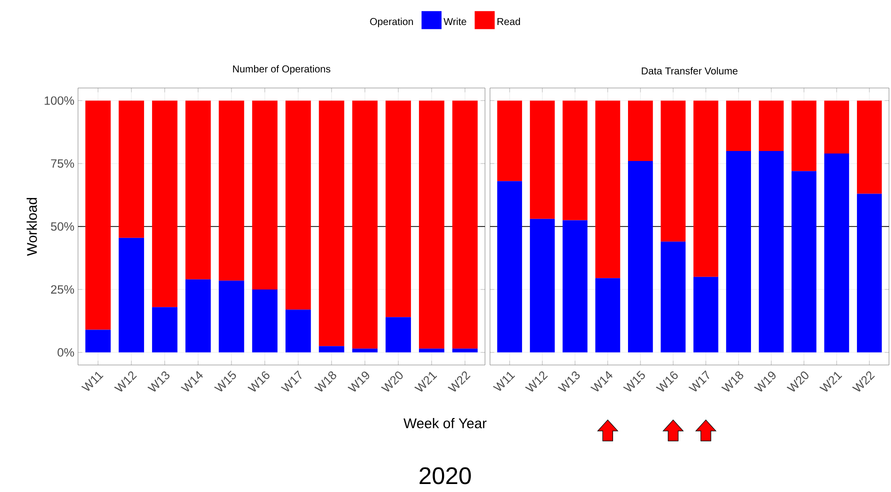  Describe the element at coordinates (59, 100) in the screenshot. I see `y-tick-label: 100%` at that location.